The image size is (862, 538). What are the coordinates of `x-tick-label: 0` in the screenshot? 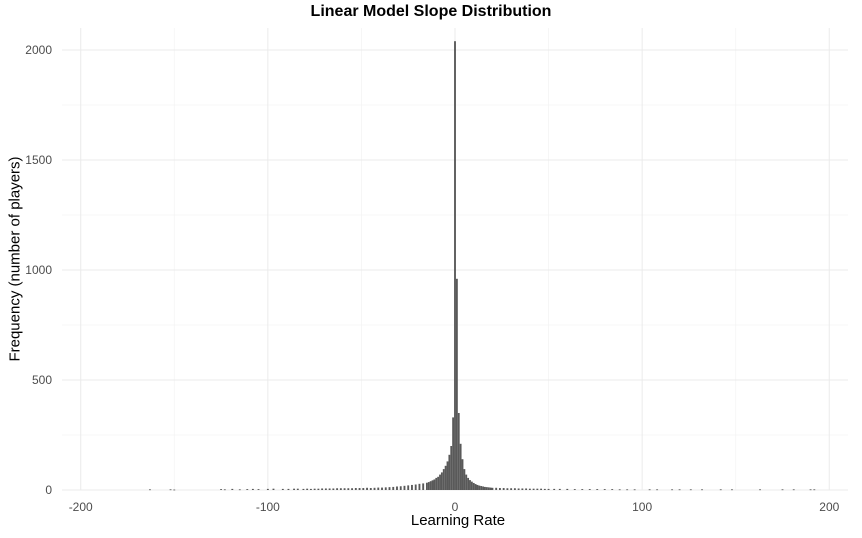 It's located at (455, 507).